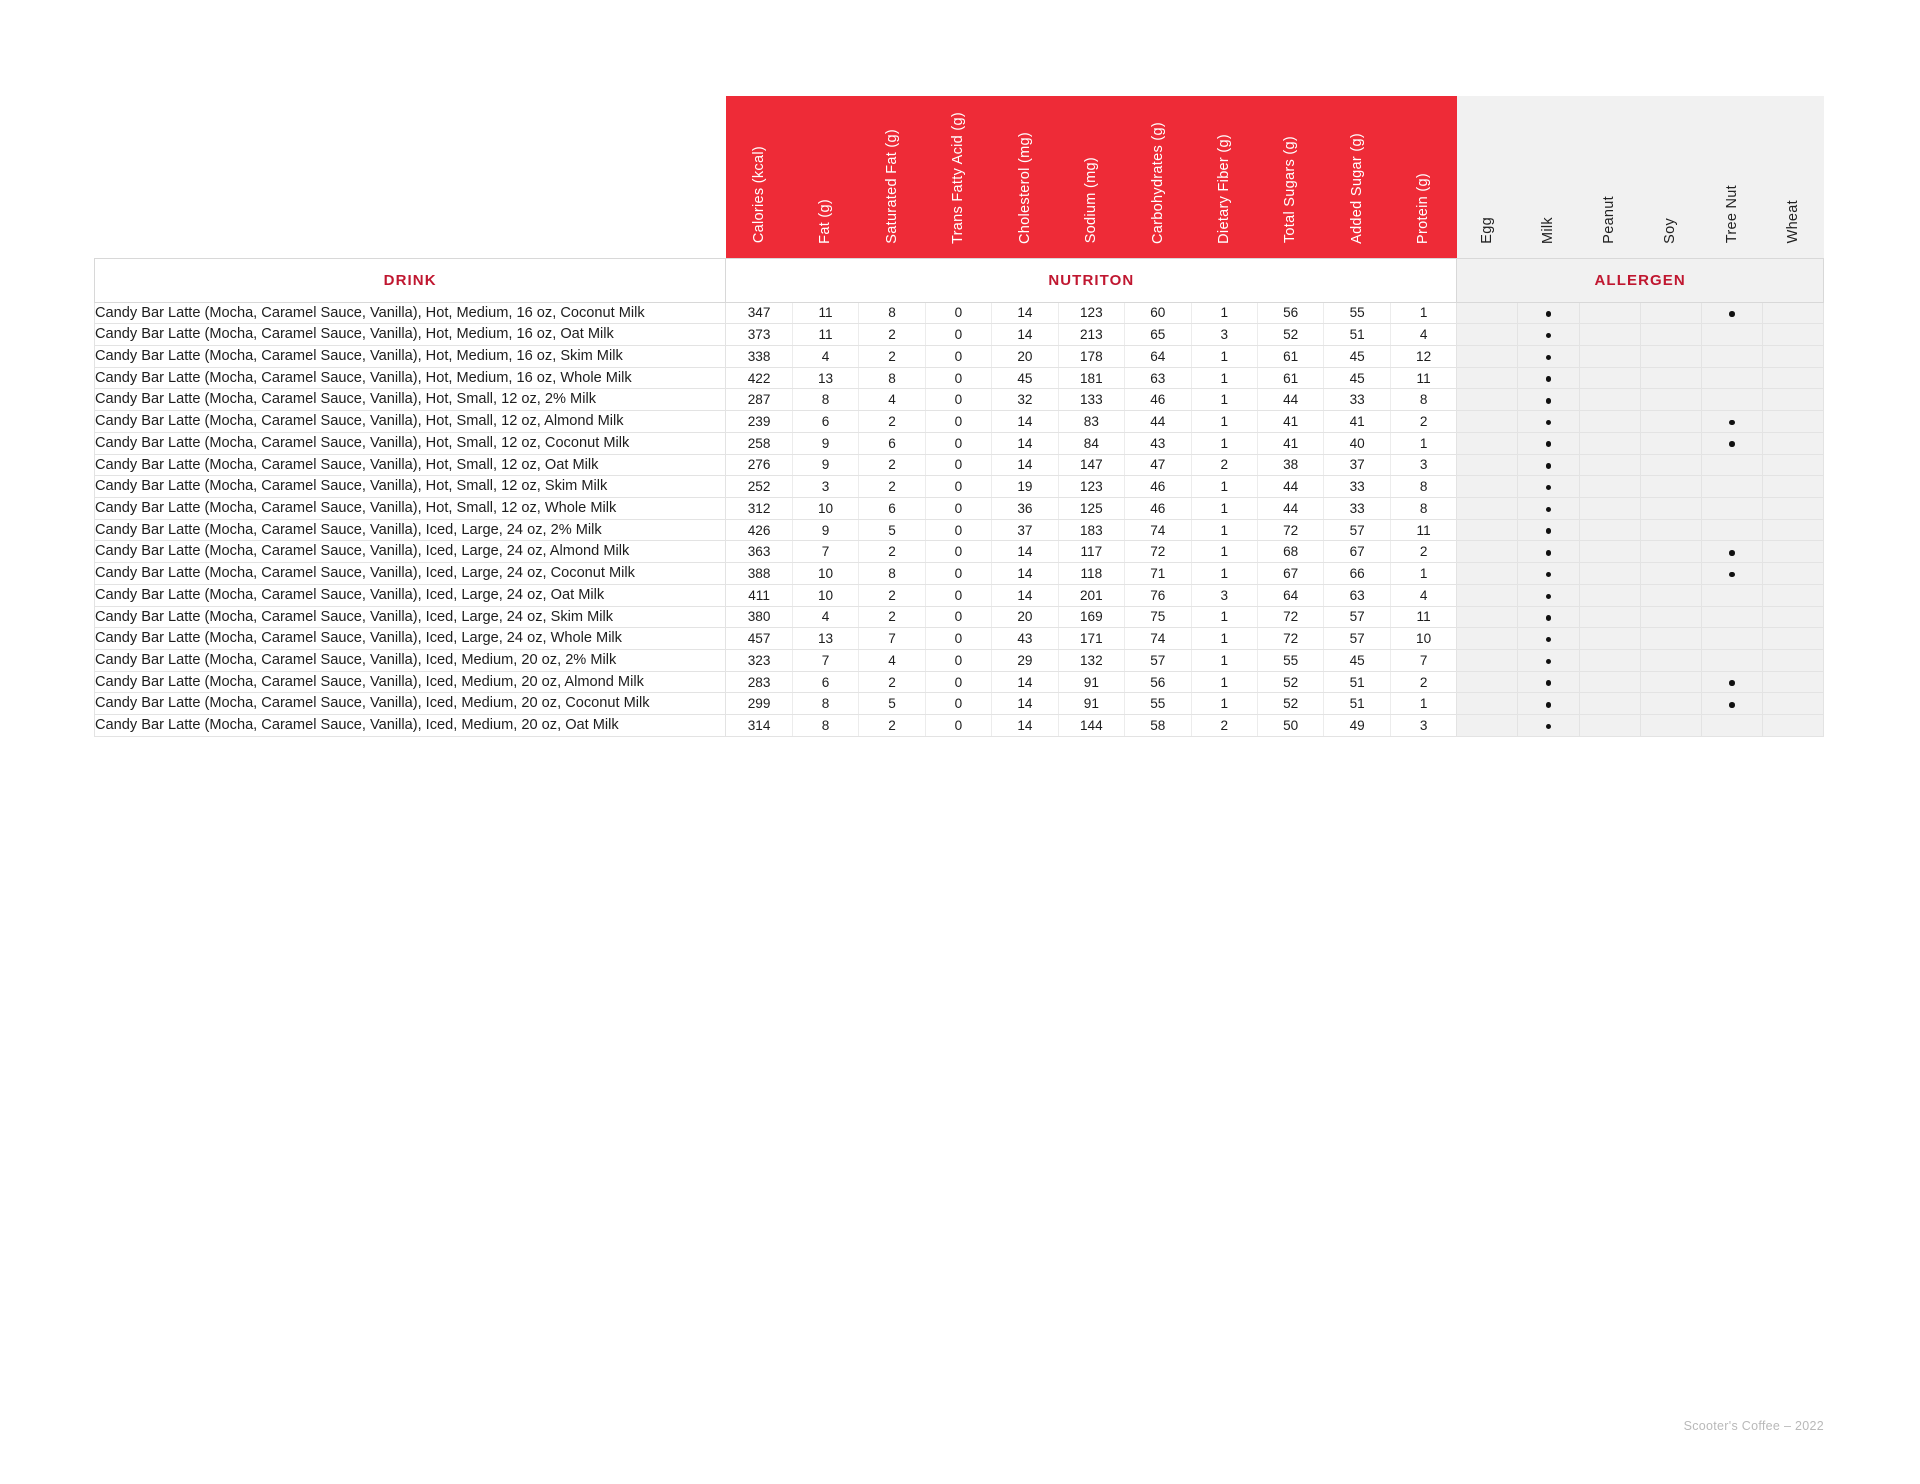 The height and width of the screenshot is (1484, 1920). What do you see at coordinates (759, 465) in the screenshot?
I see `nutrition-value-cell: 276` at bounding box center [759, 465].